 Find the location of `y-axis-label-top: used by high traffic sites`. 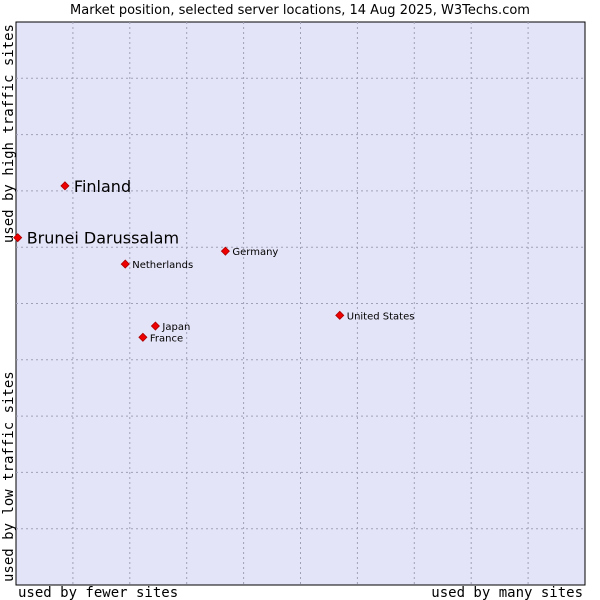

y-axis-label-top: used by high traffic sites is located at coordinates (9, 133).